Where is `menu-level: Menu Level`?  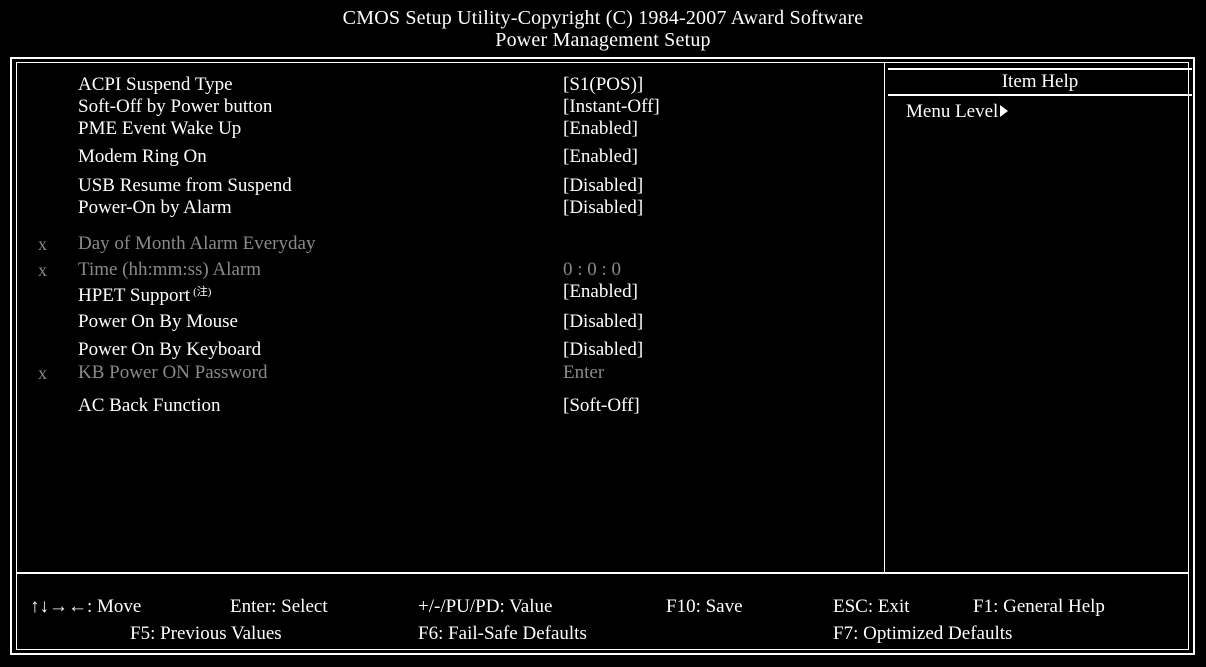
menu-level: Menu Level is located at coordinates (957, 112).